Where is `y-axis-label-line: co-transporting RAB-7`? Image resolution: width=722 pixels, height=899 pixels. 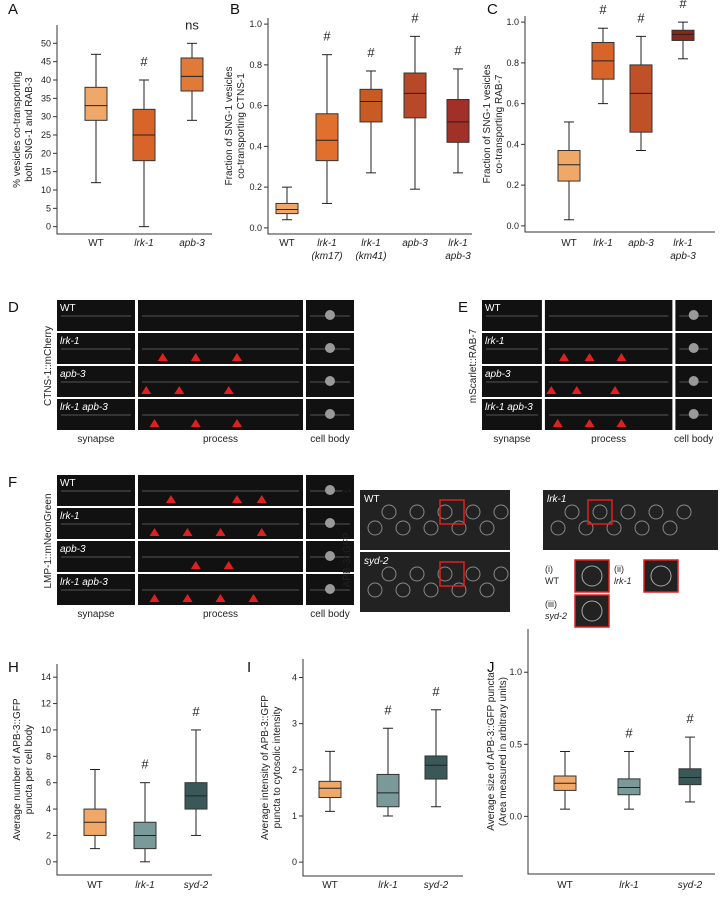 y-axis-label-line: co-transporting RAB-7 is located at coordinates (499, 123).